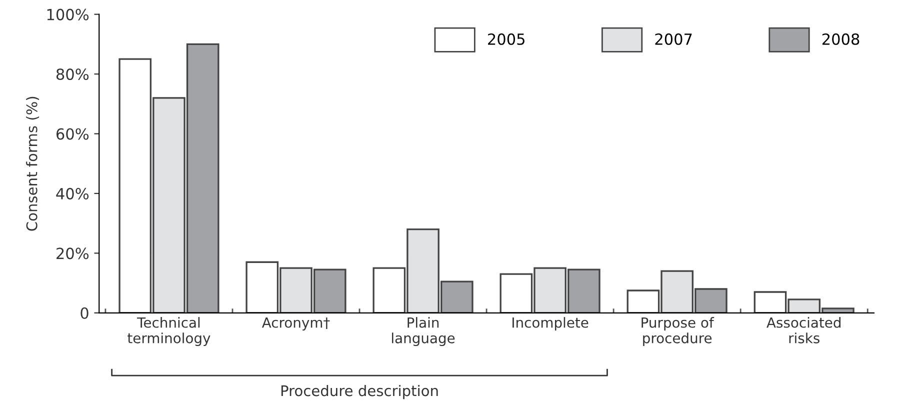 This screenshot has width=901, height=409. I want to click on y-tick-label: 60%, so click(72, 134).